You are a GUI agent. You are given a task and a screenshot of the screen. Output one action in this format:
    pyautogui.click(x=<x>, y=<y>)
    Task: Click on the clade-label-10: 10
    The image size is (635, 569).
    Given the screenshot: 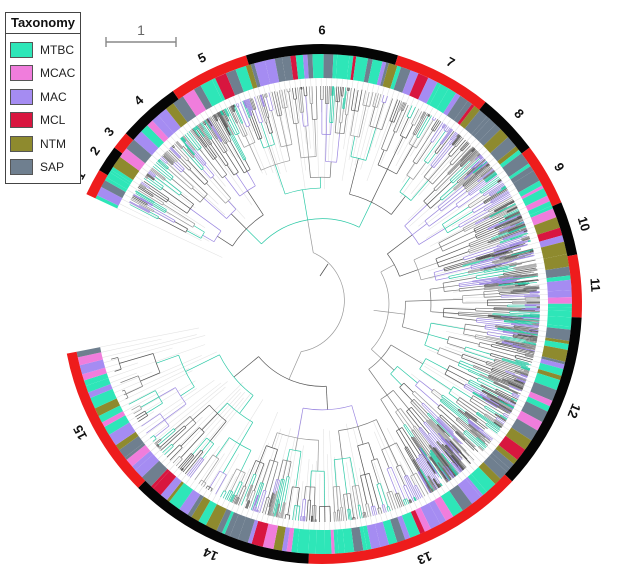 What is the action you would take?
    pyautogui.click(x=584, y=224)
    